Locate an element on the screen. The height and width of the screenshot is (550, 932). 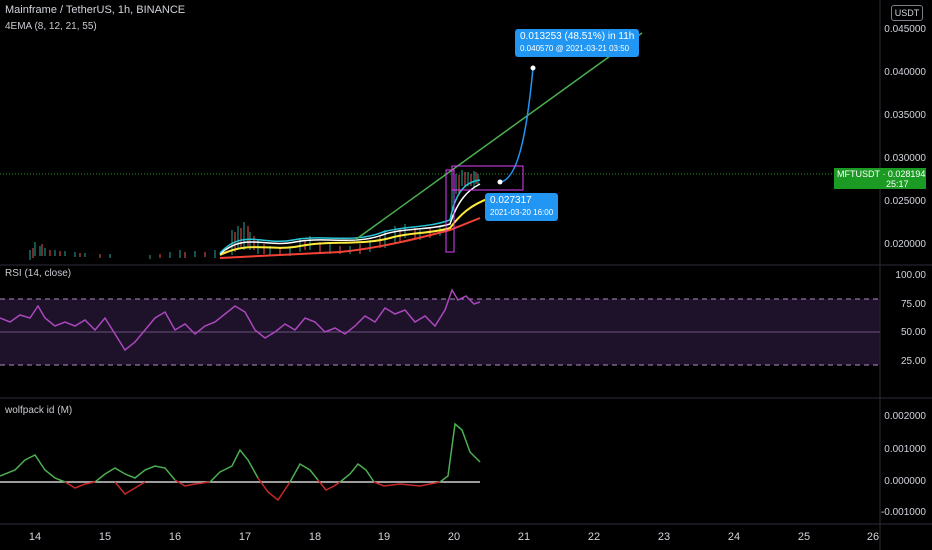
rsi-indicator-label: RSI (14, close) is located at coordinates (38, 273).